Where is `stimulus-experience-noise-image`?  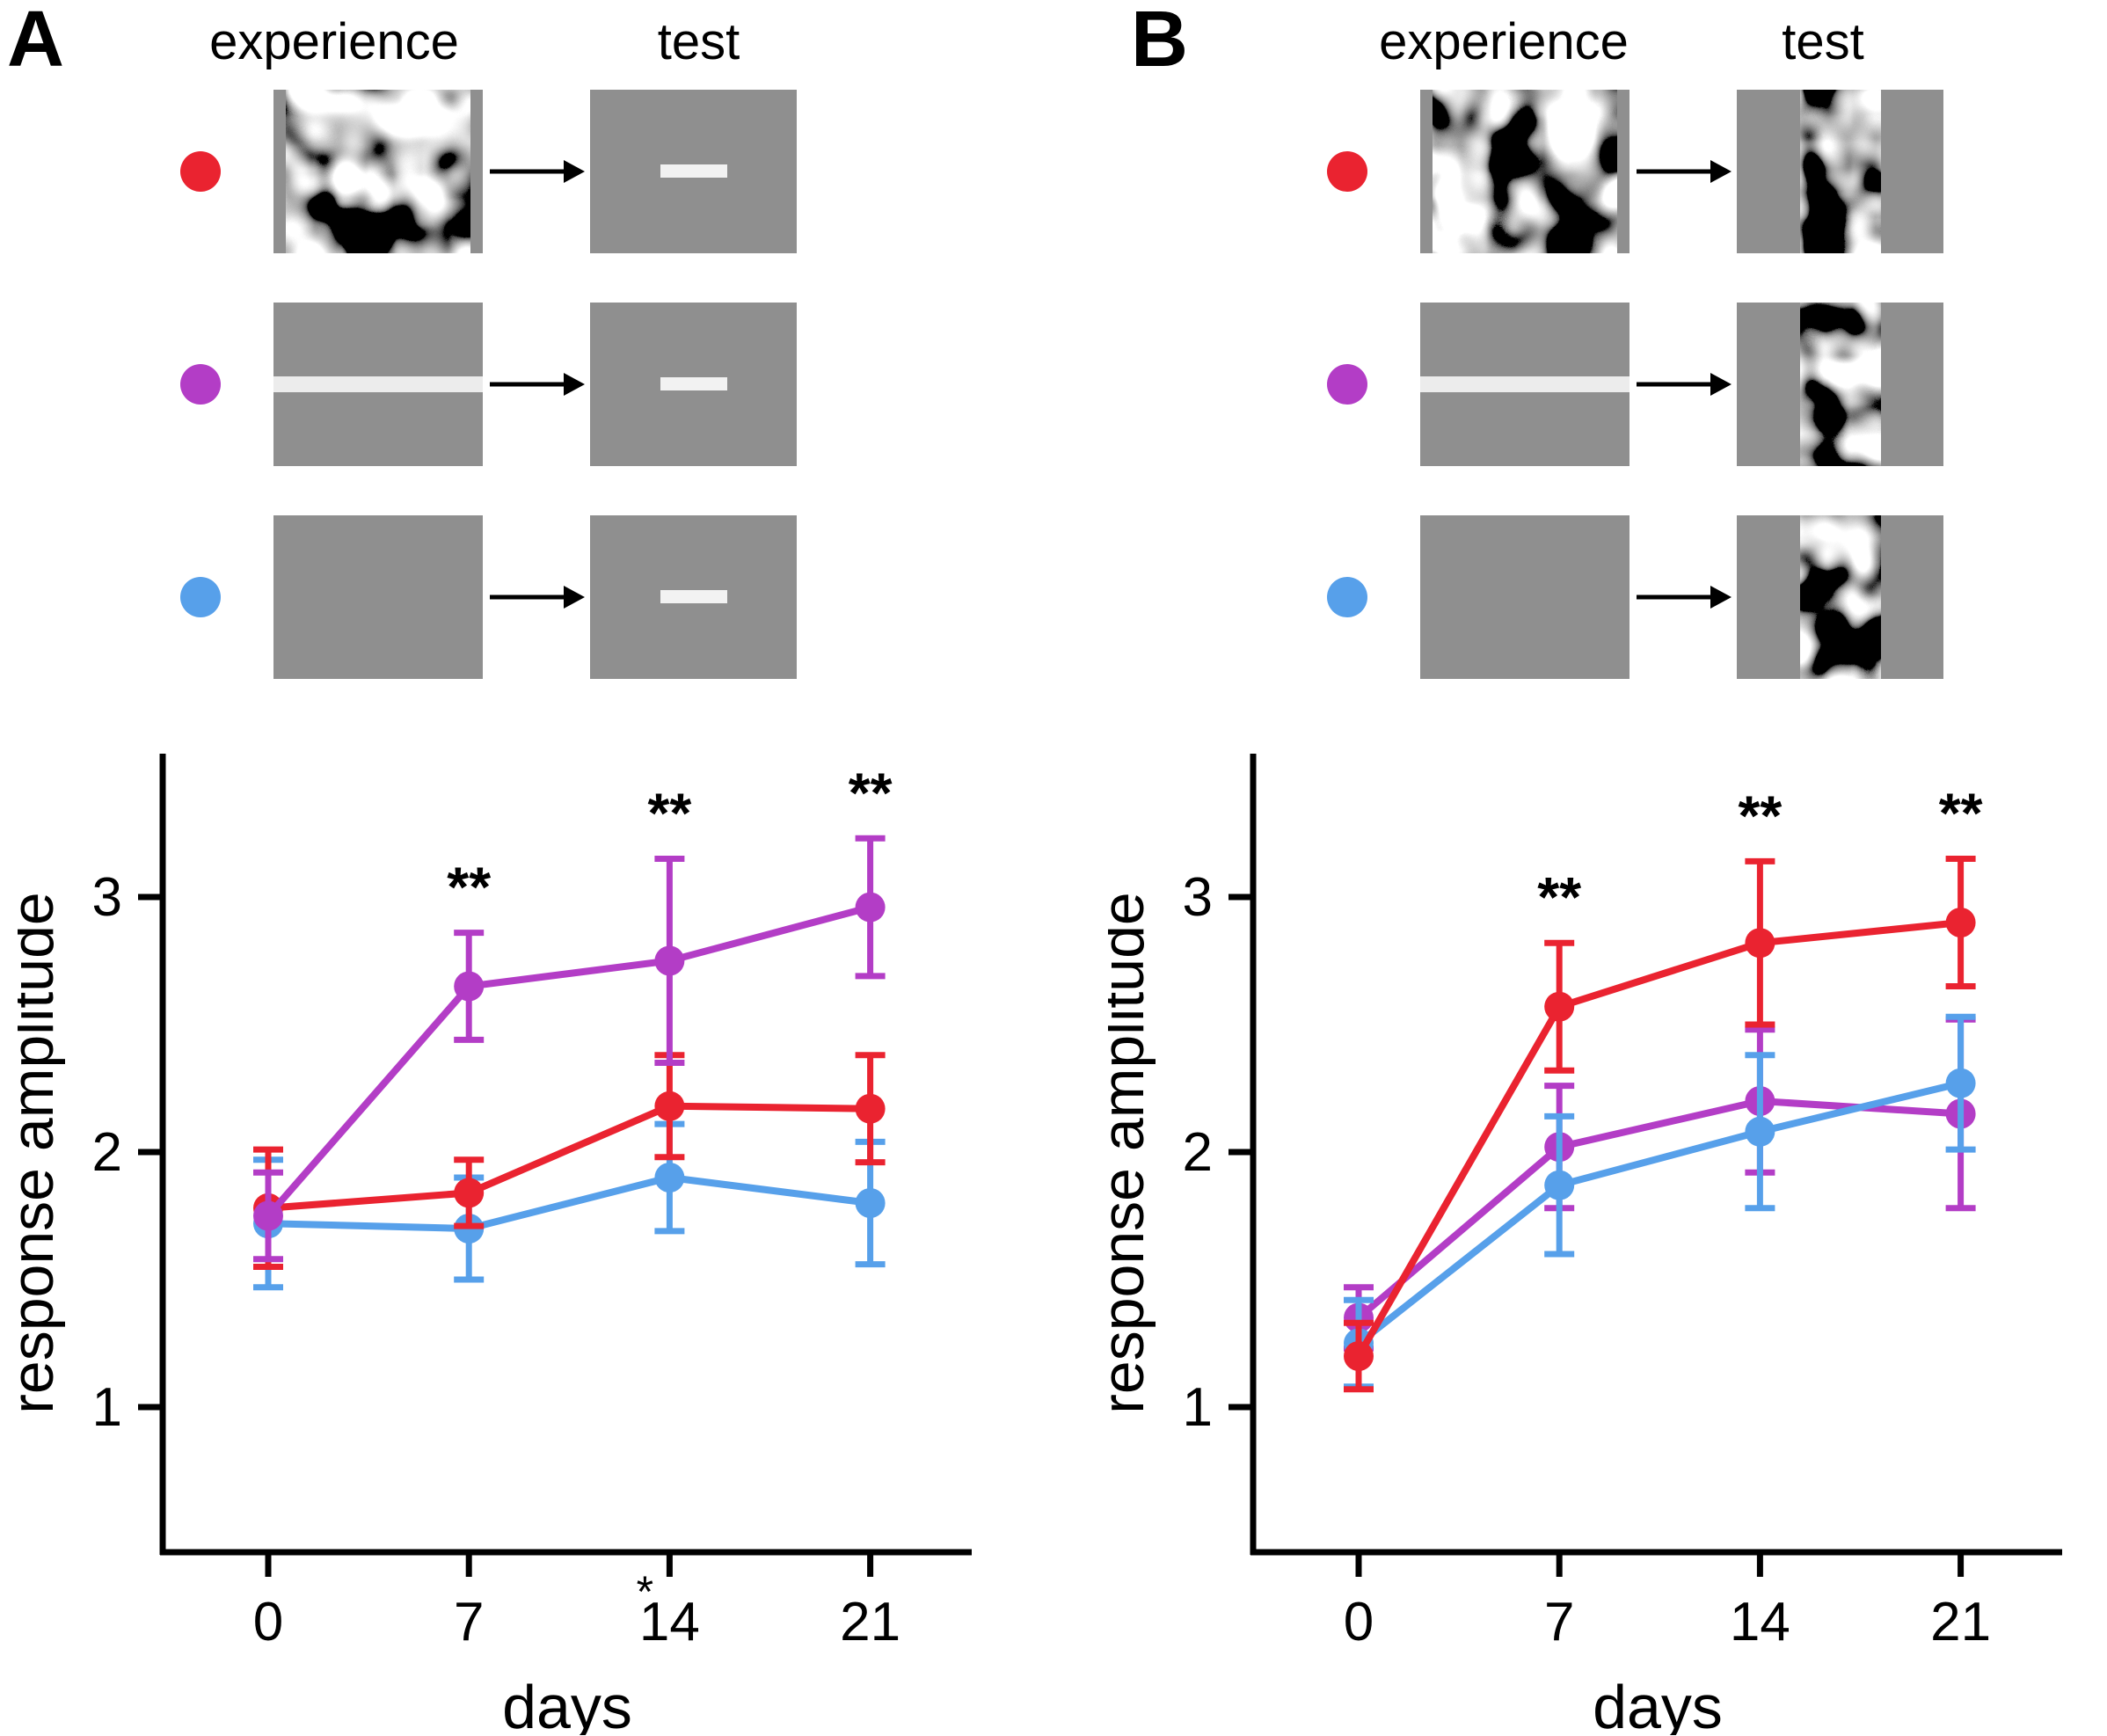
stimulus-experience-noise-image is located at coordinates (378, 172).